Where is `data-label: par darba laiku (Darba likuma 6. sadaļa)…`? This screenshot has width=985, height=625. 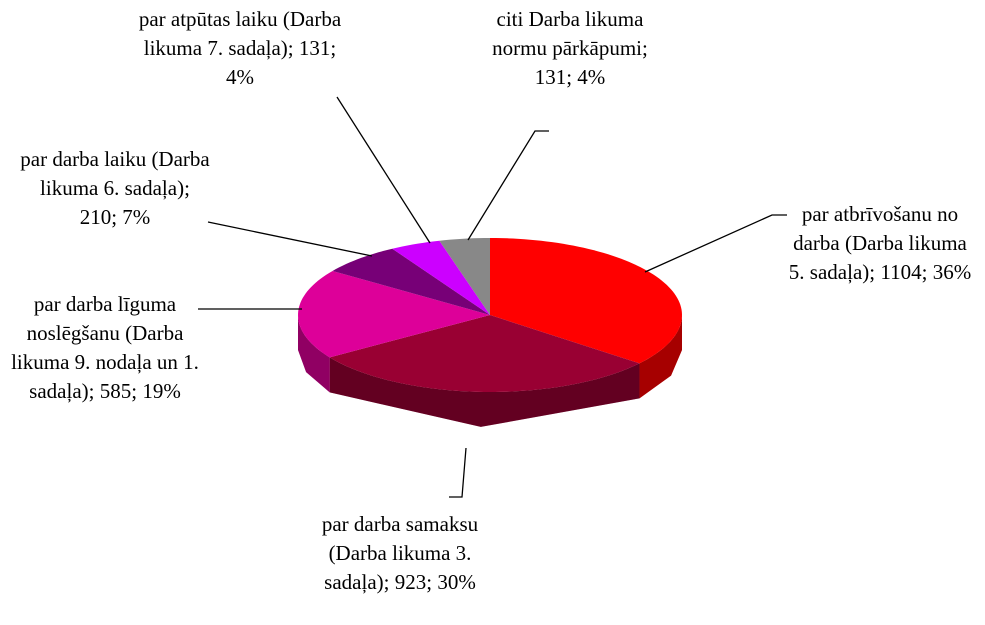 data-label: par darba laiku (Darba likuma 6. sadaļa)… is located at coordinates (115, 188).